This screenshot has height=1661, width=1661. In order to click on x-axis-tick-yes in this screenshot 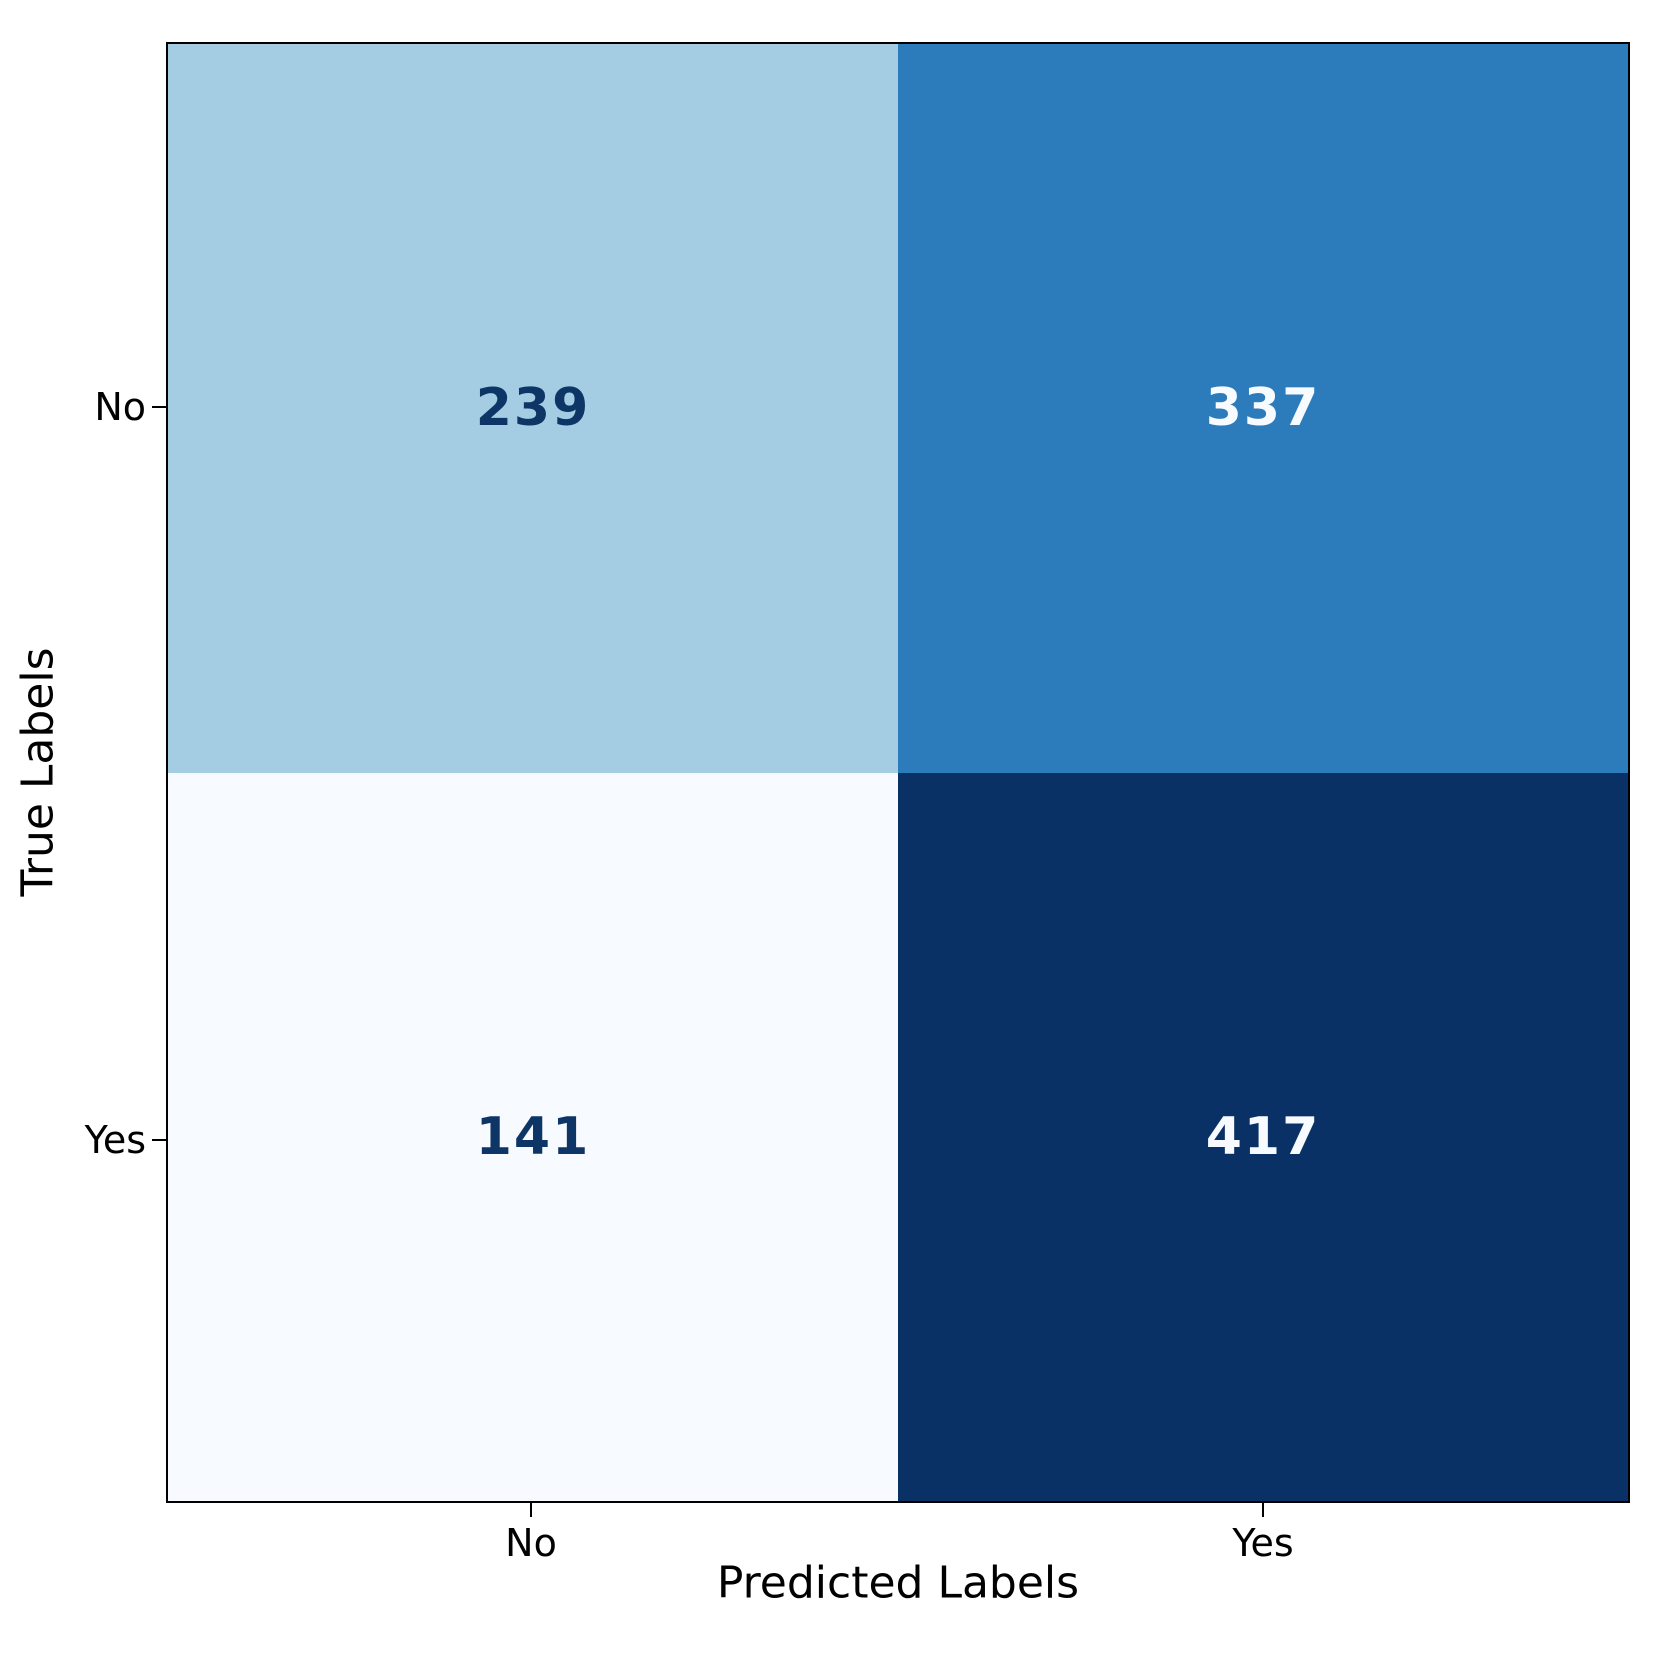, I will do `click(1263, 1510)`.